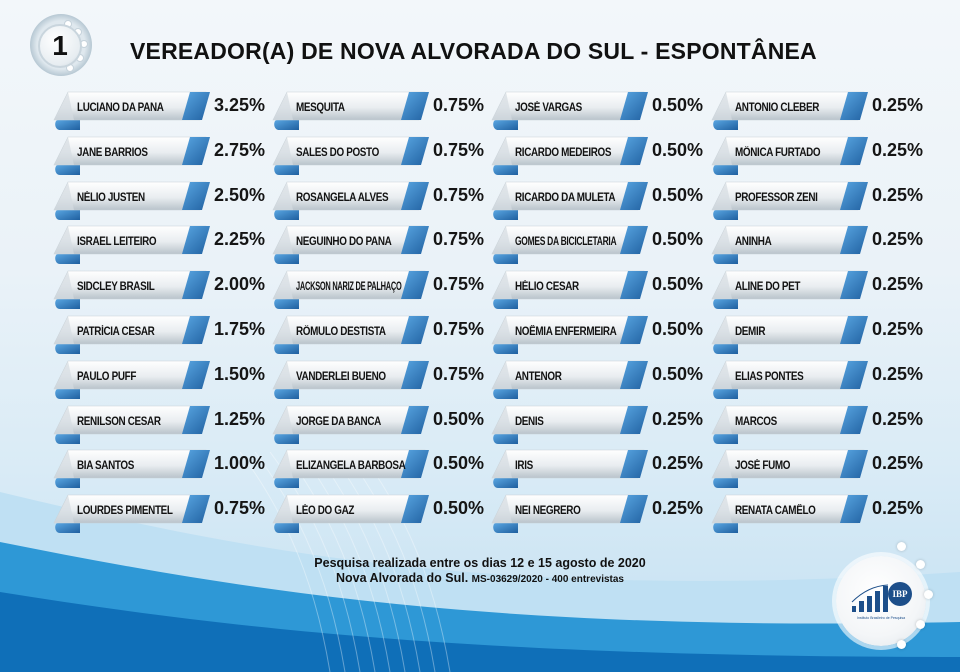  Describe the element at coordinates (563, 152) in the screenshot. I see `candidate-name: RICARDO MEDEIROS` at that location.